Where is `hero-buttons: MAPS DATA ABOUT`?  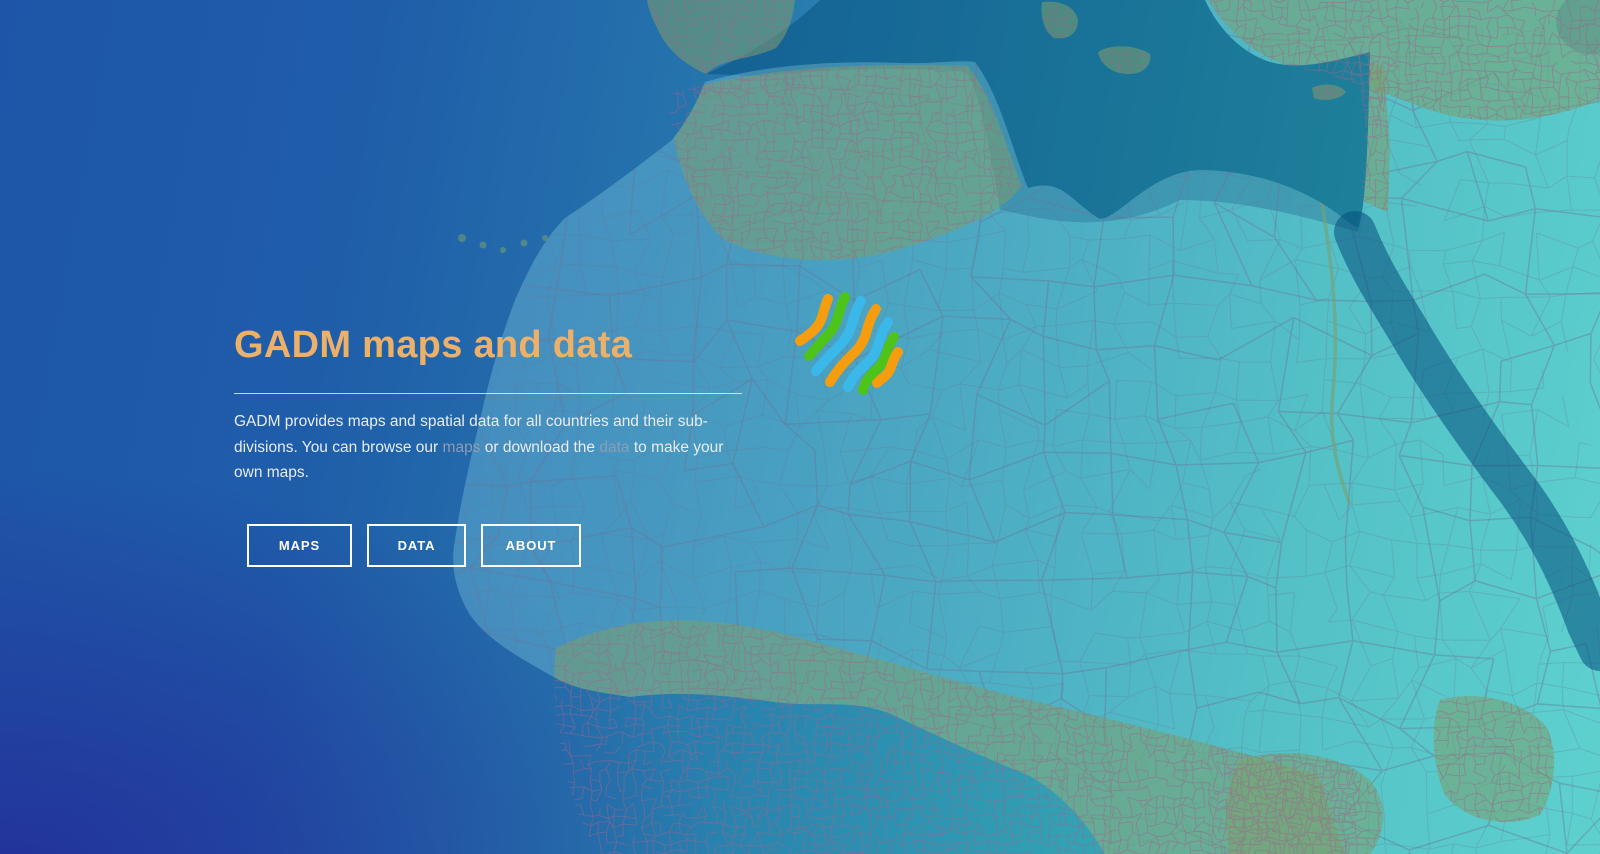 hero-buttons: MAPS DATA ABOUT is located at coordinates (497, 545).